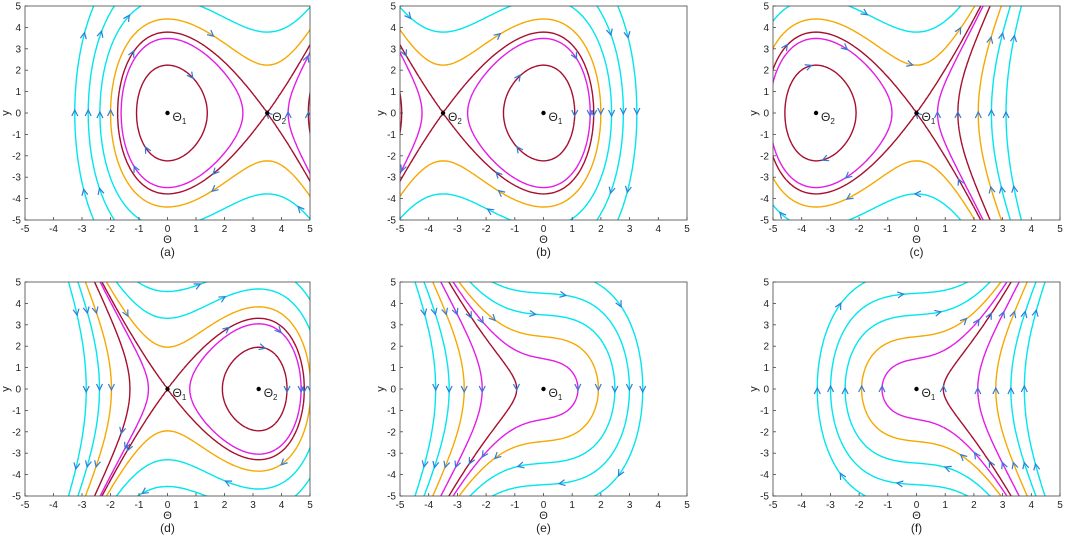  I want to click on y-tick-label: 0, so click(18, 114).